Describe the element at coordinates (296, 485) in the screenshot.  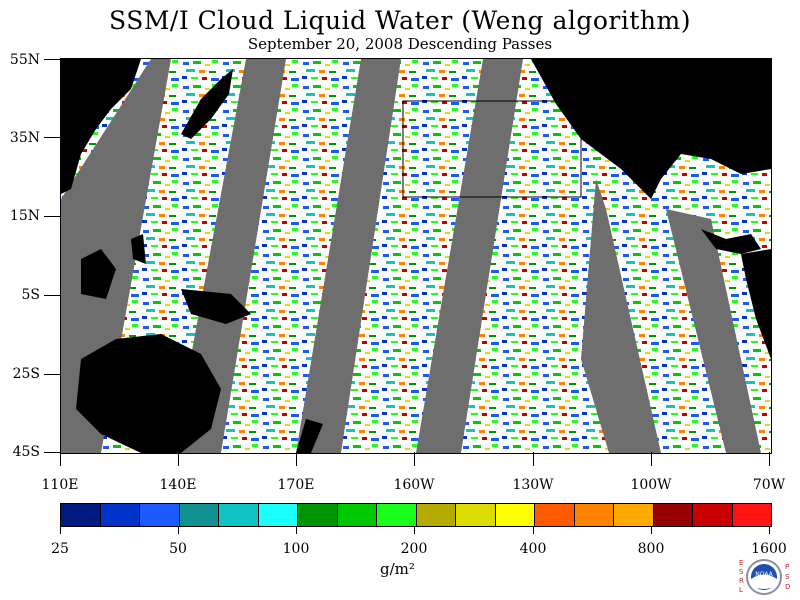
I see `lon-label-170e: 170E` at that location.